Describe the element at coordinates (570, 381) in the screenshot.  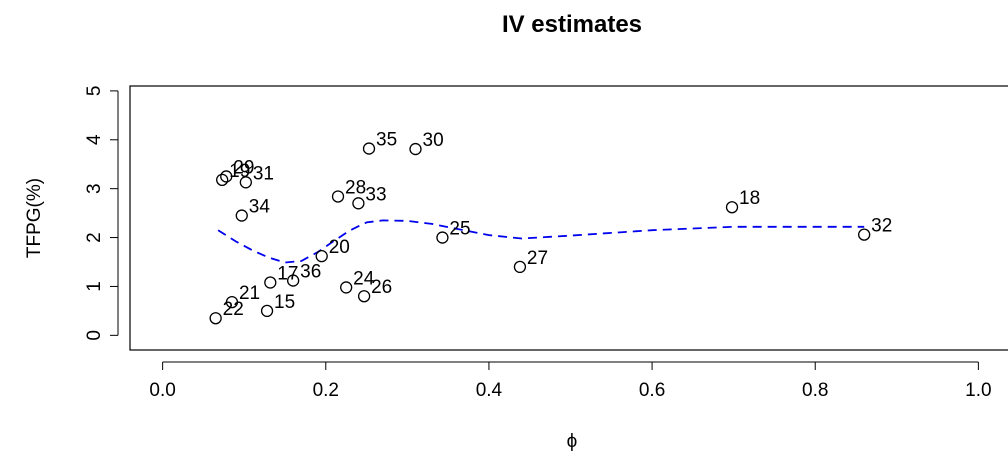
I see `x-axis: 0.0 0.2 0.4 0.6 0.8 1.0` at that location.